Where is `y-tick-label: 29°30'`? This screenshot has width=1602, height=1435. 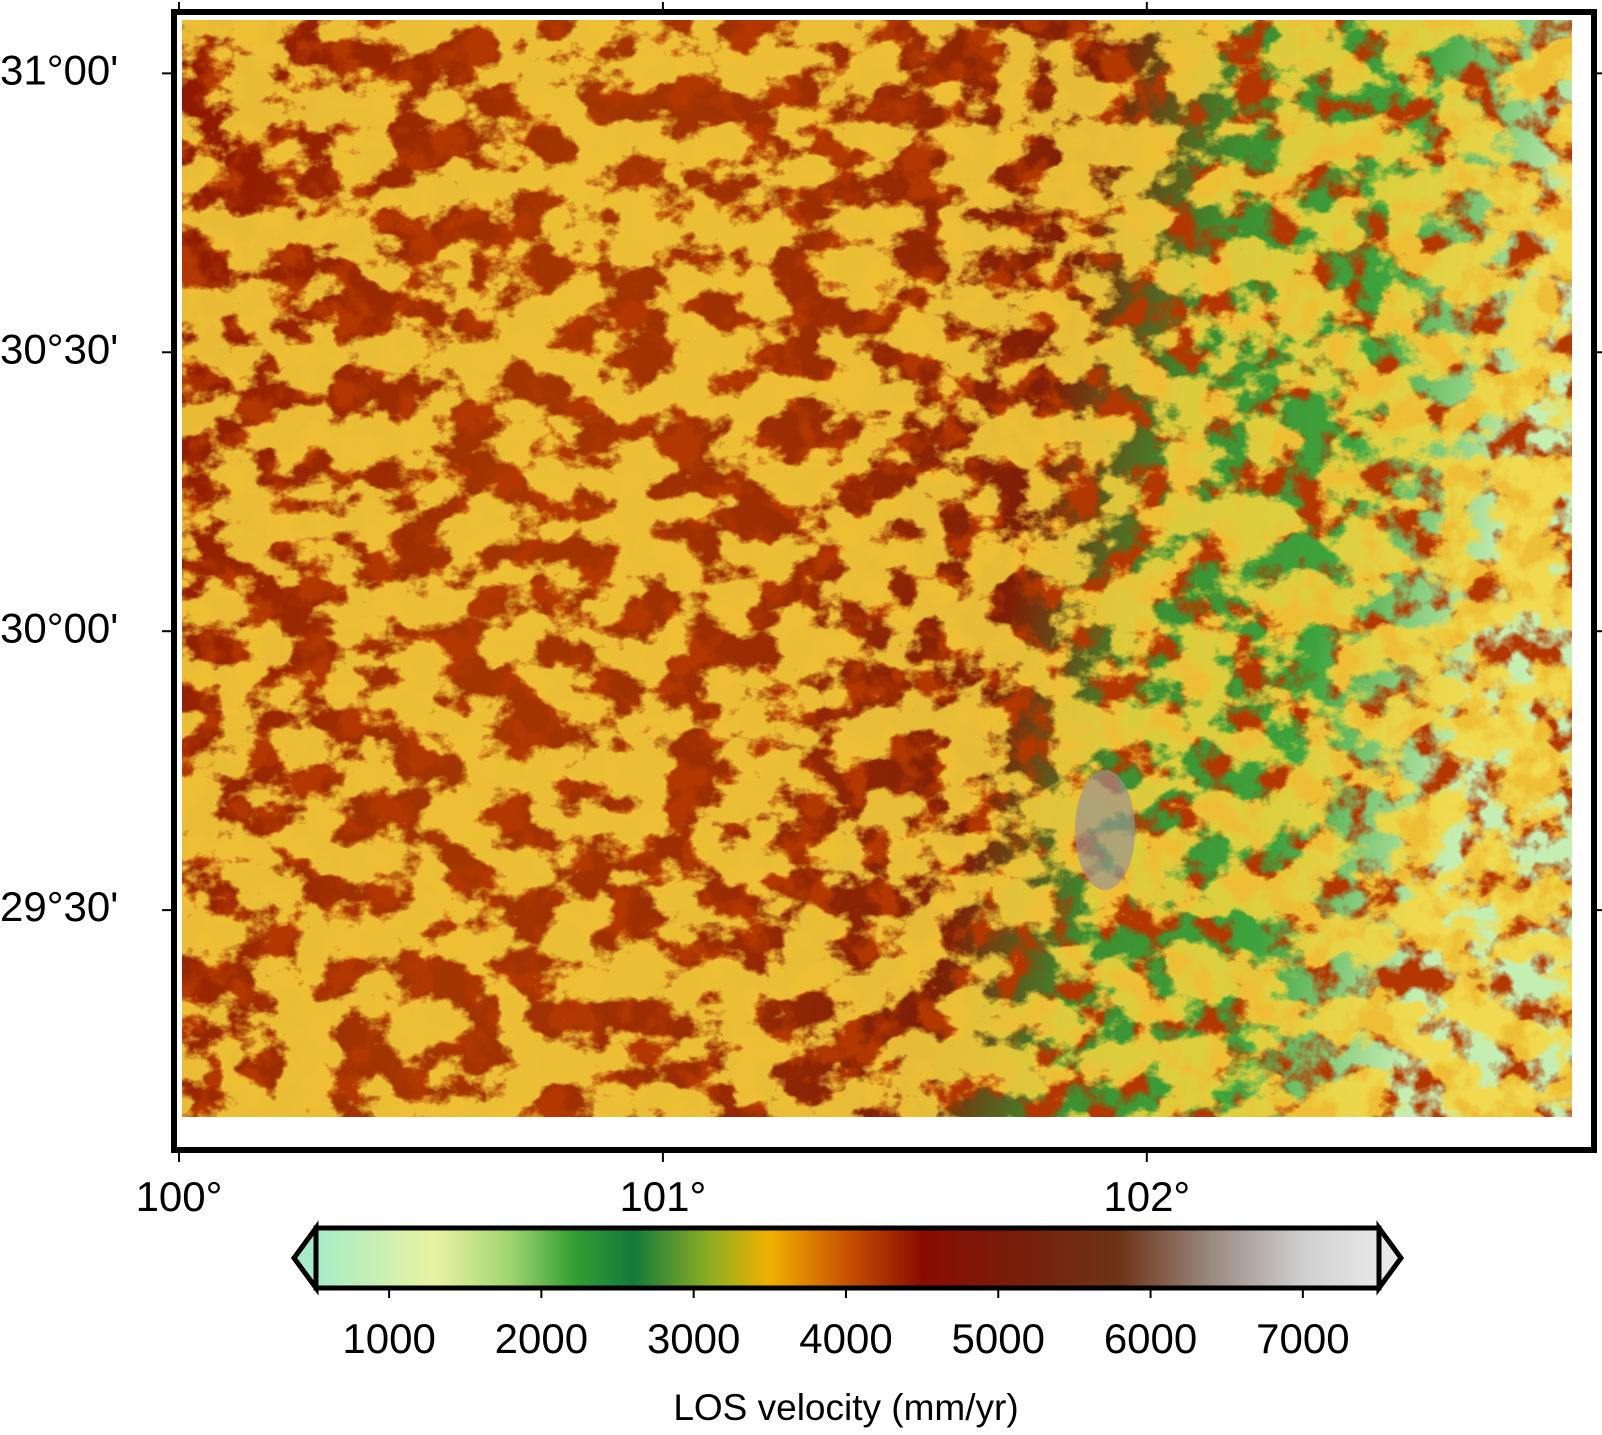 y-tick-label: 29°30' is located at coordinates (59, 906).